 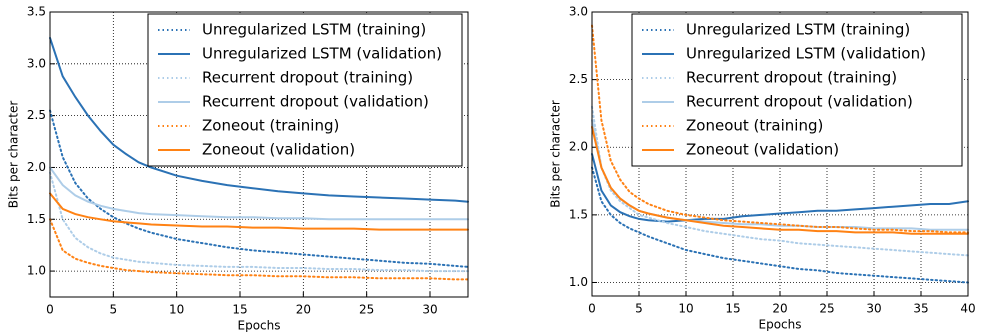 What do you see at coordinates (967, 309) in the screenshot?
I see `x-tick-label: 40` at bounding box center [967, 309].